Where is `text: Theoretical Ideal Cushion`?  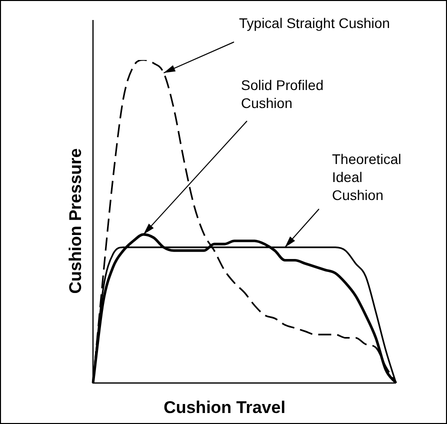 text: Theoretical Ideal Cushion is located at coordinates (367, 176).